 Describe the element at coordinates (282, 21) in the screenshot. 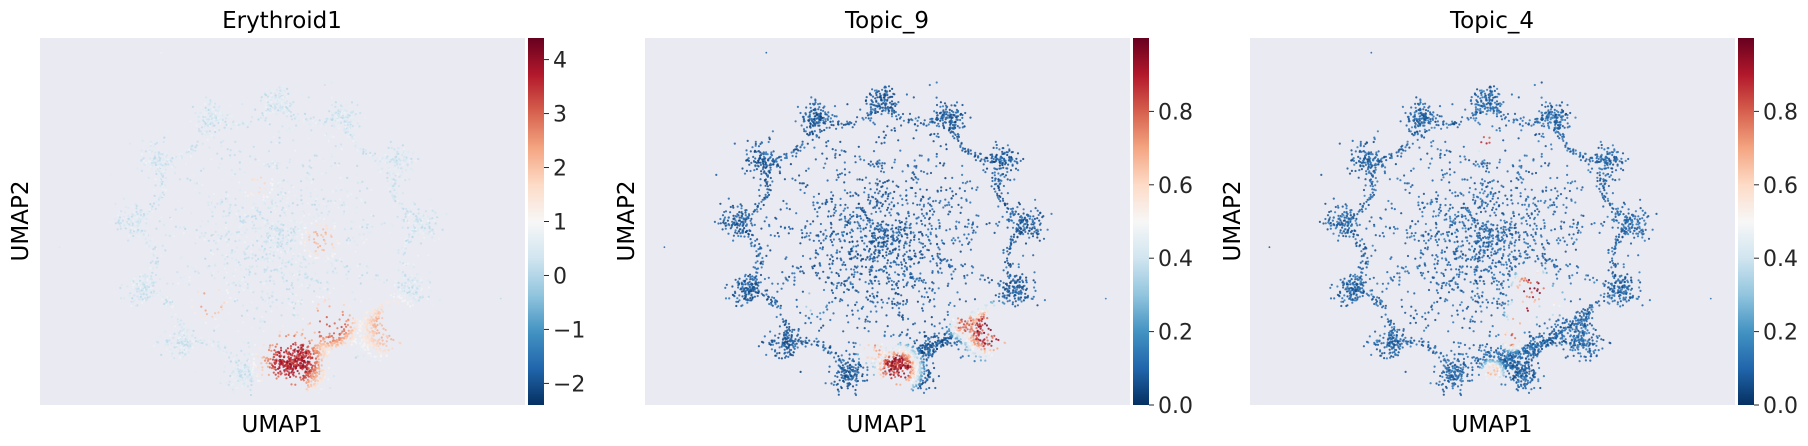

I see `panel-title: Erythroid1` at that location.